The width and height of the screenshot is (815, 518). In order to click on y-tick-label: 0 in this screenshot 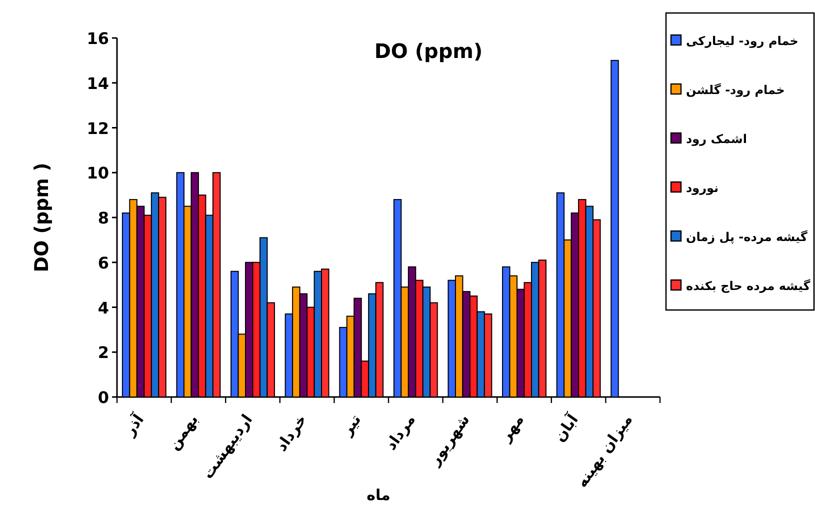, I will do `click(103, 397)`.